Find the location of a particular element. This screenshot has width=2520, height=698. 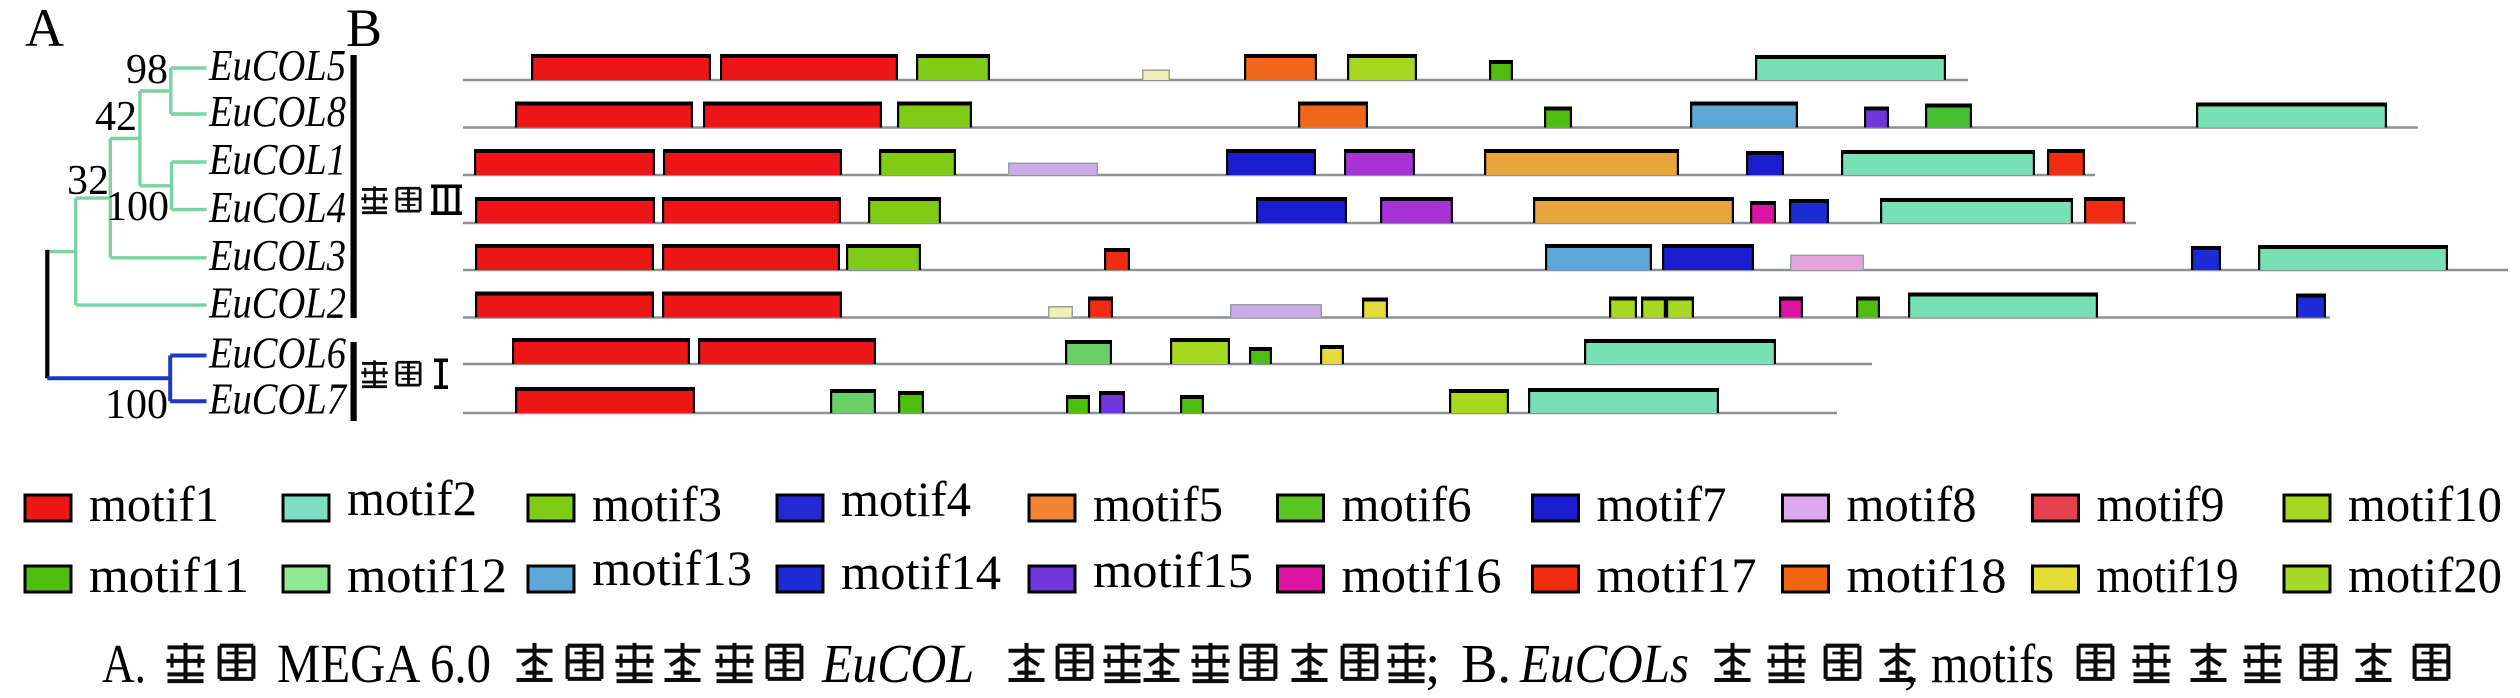

svg-text: A. is located at coordinates (124, 663).